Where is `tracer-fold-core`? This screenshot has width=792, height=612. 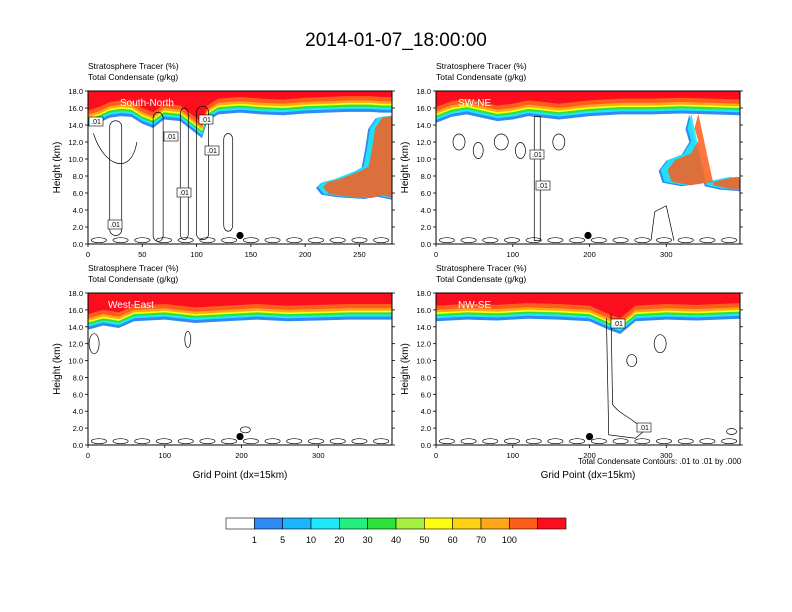
tracer-fold-core is located at coordinates (357, 157).